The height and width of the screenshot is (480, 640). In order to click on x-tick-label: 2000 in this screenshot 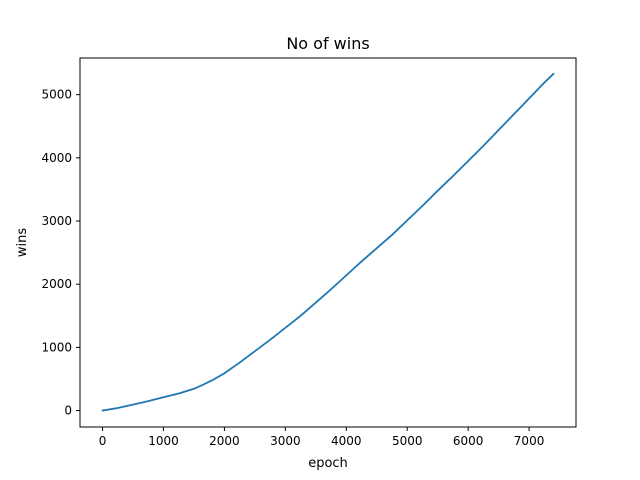, I will do `click(224, 441)`.